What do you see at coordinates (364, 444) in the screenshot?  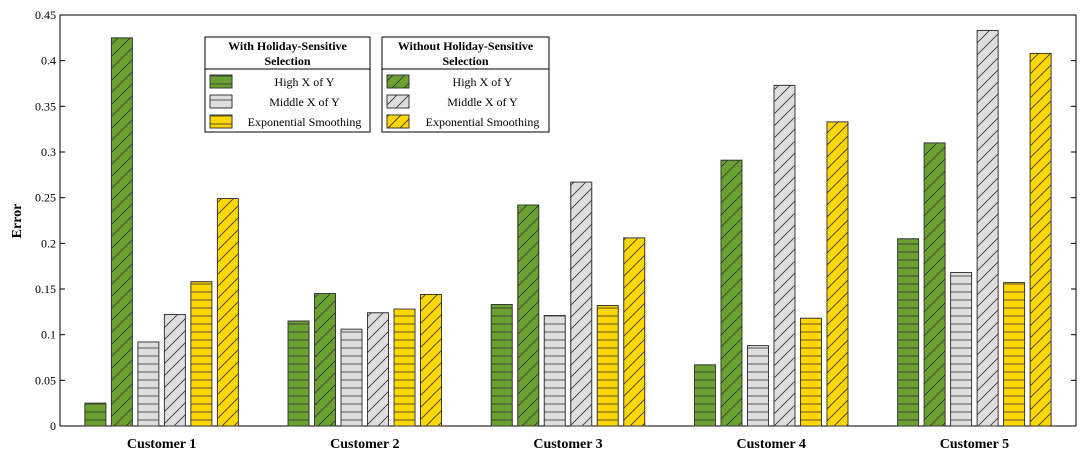 I see `x-tick-label: Customer 2` at bounding box center [364, 444].